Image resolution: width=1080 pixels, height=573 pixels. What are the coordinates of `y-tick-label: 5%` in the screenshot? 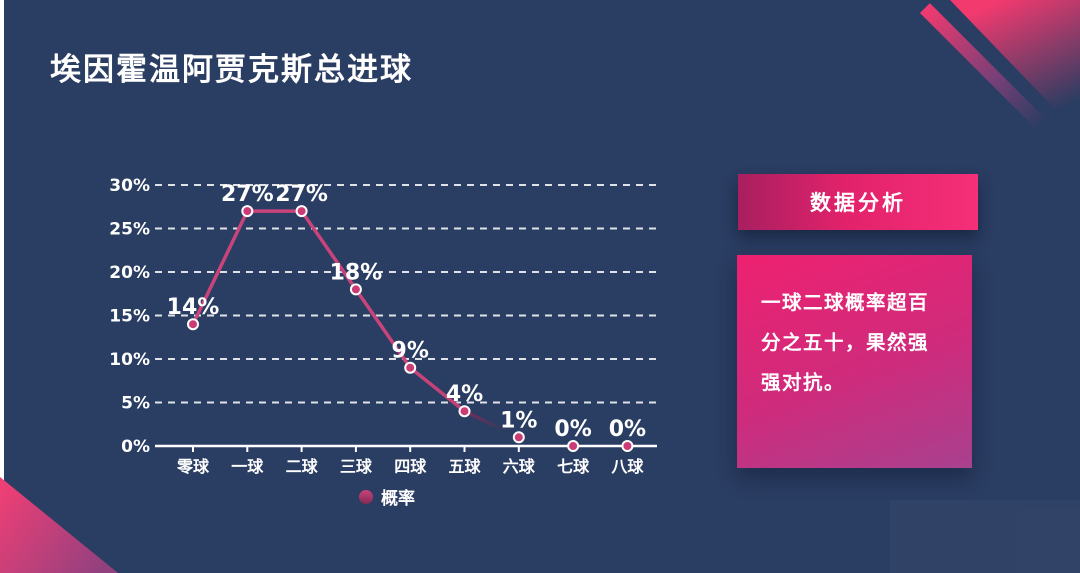 It's located at (135, 404).